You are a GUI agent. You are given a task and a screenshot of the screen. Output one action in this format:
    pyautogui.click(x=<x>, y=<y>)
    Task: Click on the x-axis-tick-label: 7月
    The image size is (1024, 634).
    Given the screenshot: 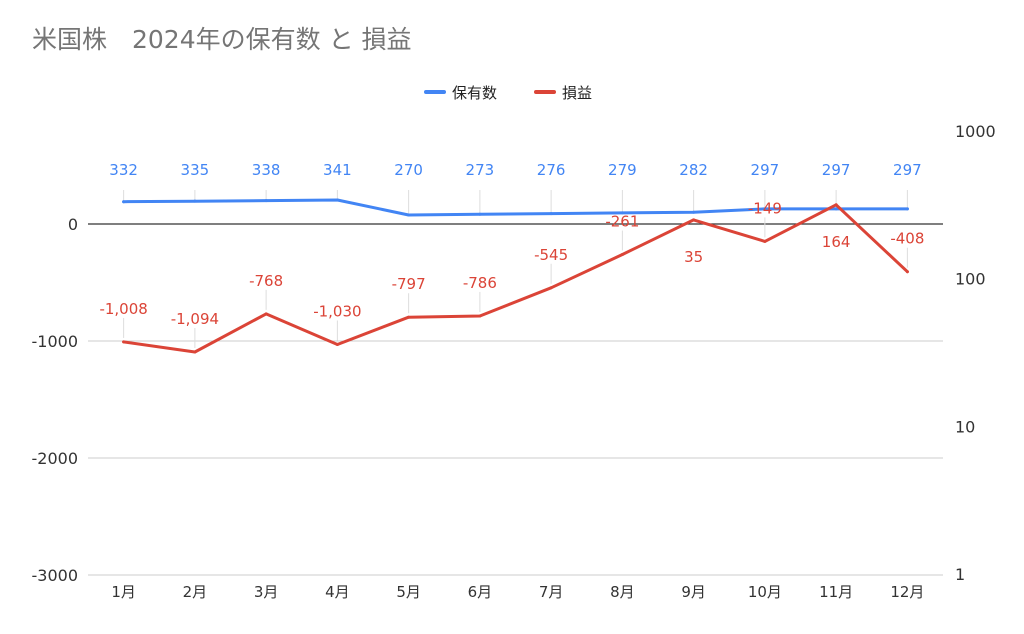 What is the action you would take?
    pyautogui.click(x=551, y=592)
    